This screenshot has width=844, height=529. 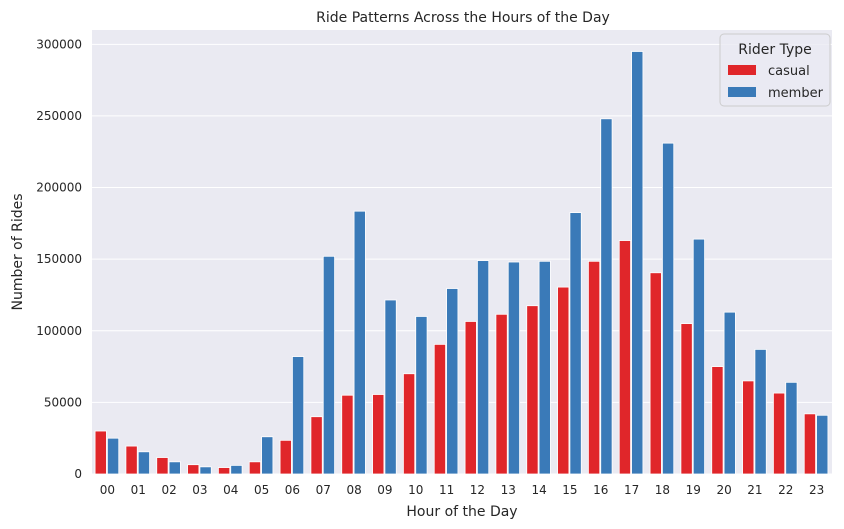 What do you see at coordinates (477, 490) in the screenshot?
I see `x-tick-label: 12` at bounding box center [477, 490].